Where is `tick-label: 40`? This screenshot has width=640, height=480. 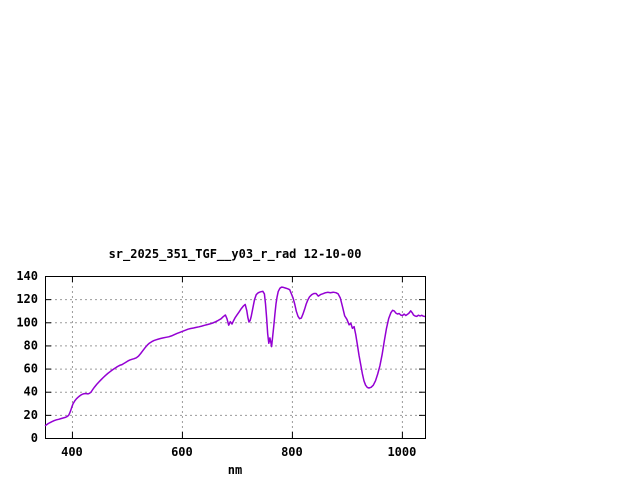
tick-label: 40 is located at coordinates (31, 392).